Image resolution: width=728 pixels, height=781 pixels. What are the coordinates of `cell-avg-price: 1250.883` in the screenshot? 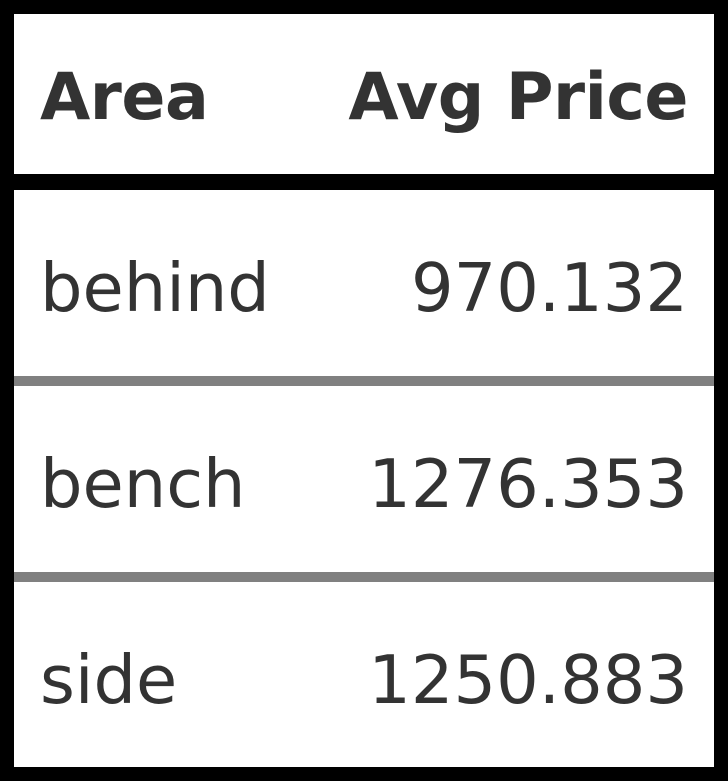 It's located at (528, 680).